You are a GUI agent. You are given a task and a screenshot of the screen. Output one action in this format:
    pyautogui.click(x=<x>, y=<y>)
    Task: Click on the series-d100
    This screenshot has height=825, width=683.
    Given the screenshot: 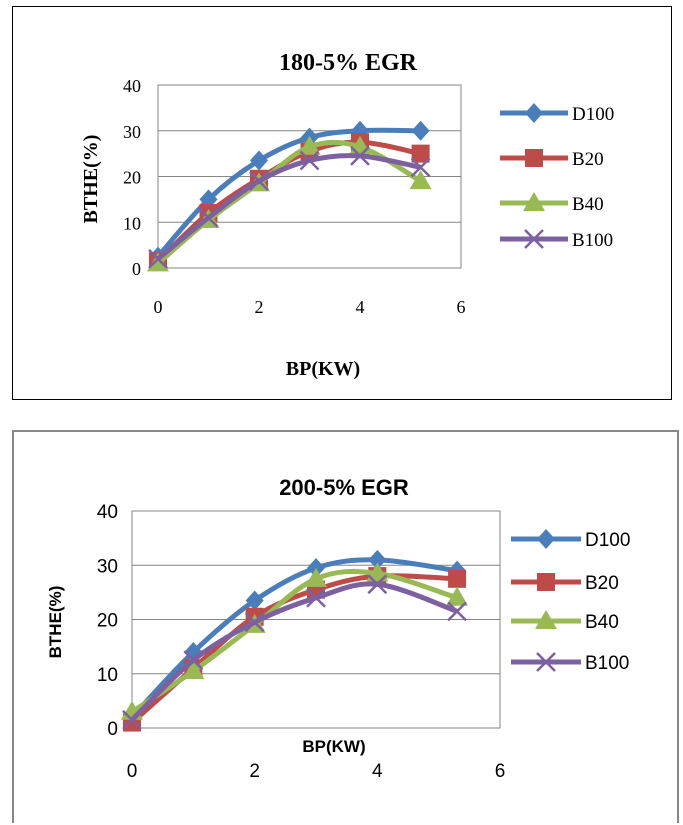 What is the action you would take?
    pyautogui.click(x=289, y=193)
    